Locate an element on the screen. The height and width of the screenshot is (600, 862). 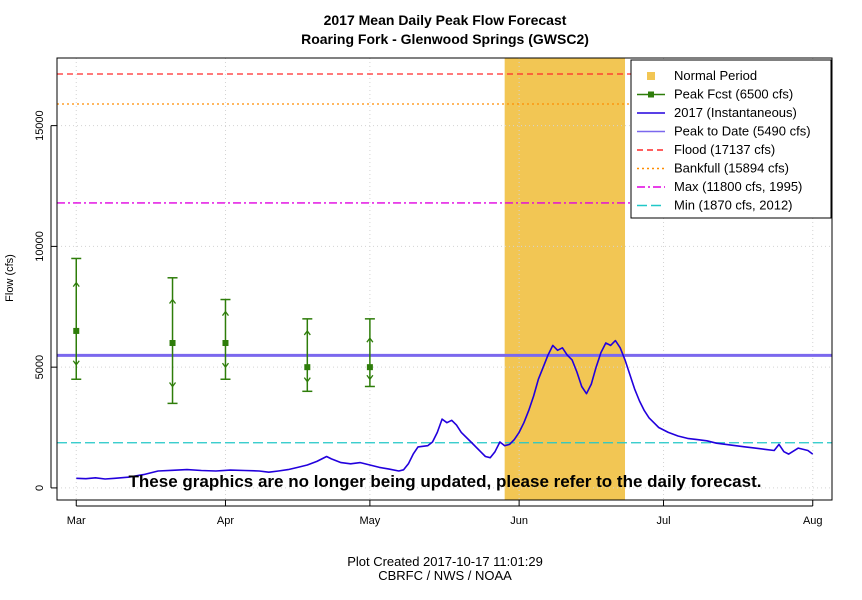
legend-item: Flood (17137 cfs) is located at coordinates (706, 149).